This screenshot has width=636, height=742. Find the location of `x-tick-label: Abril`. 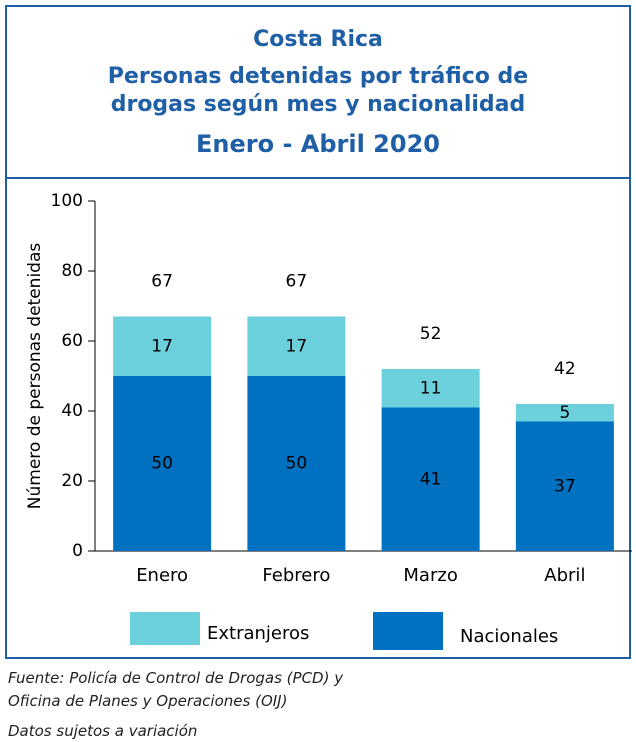

x-tick-label: Abril is located at coordinates (564, 575).